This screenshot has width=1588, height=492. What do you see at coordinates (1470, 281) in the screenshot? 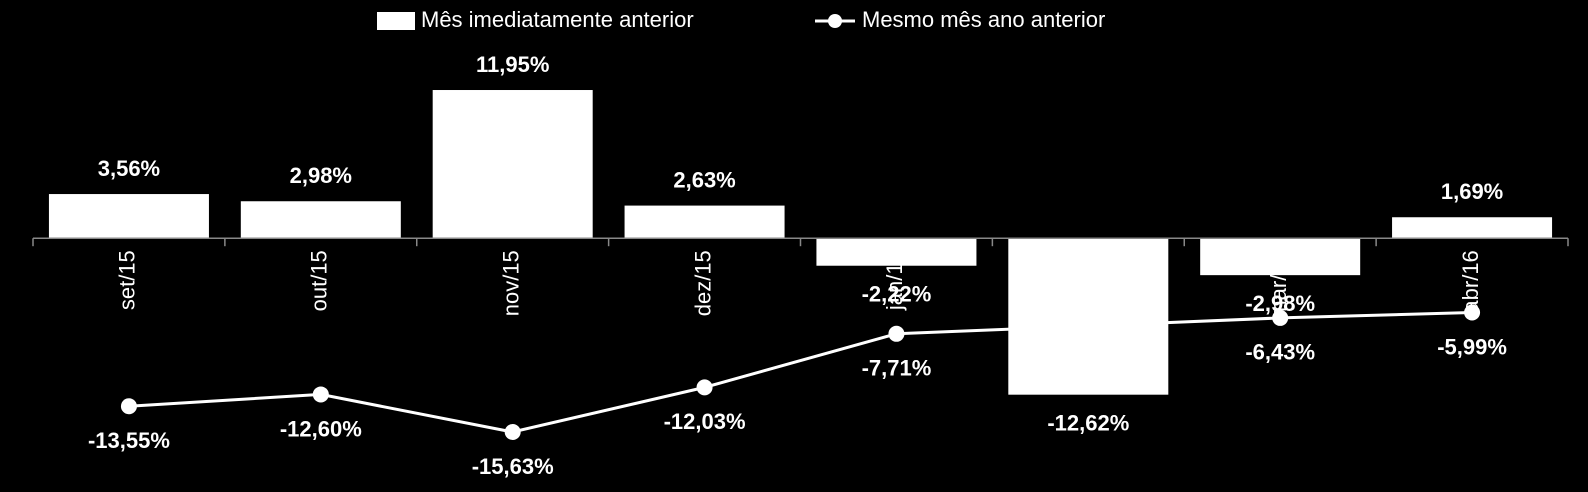
I see `x-tick-label: abr/16` at bounding box center [1470, 281].